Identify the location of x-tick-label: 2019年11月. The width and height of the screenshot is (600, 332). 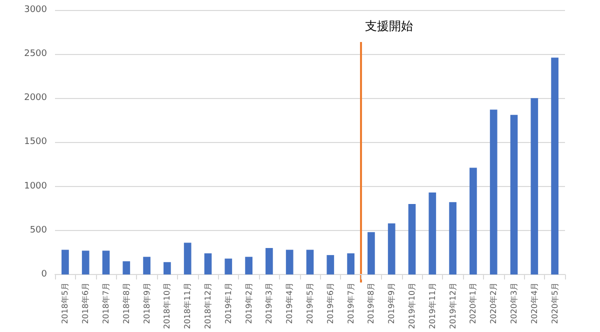
(432, 306).